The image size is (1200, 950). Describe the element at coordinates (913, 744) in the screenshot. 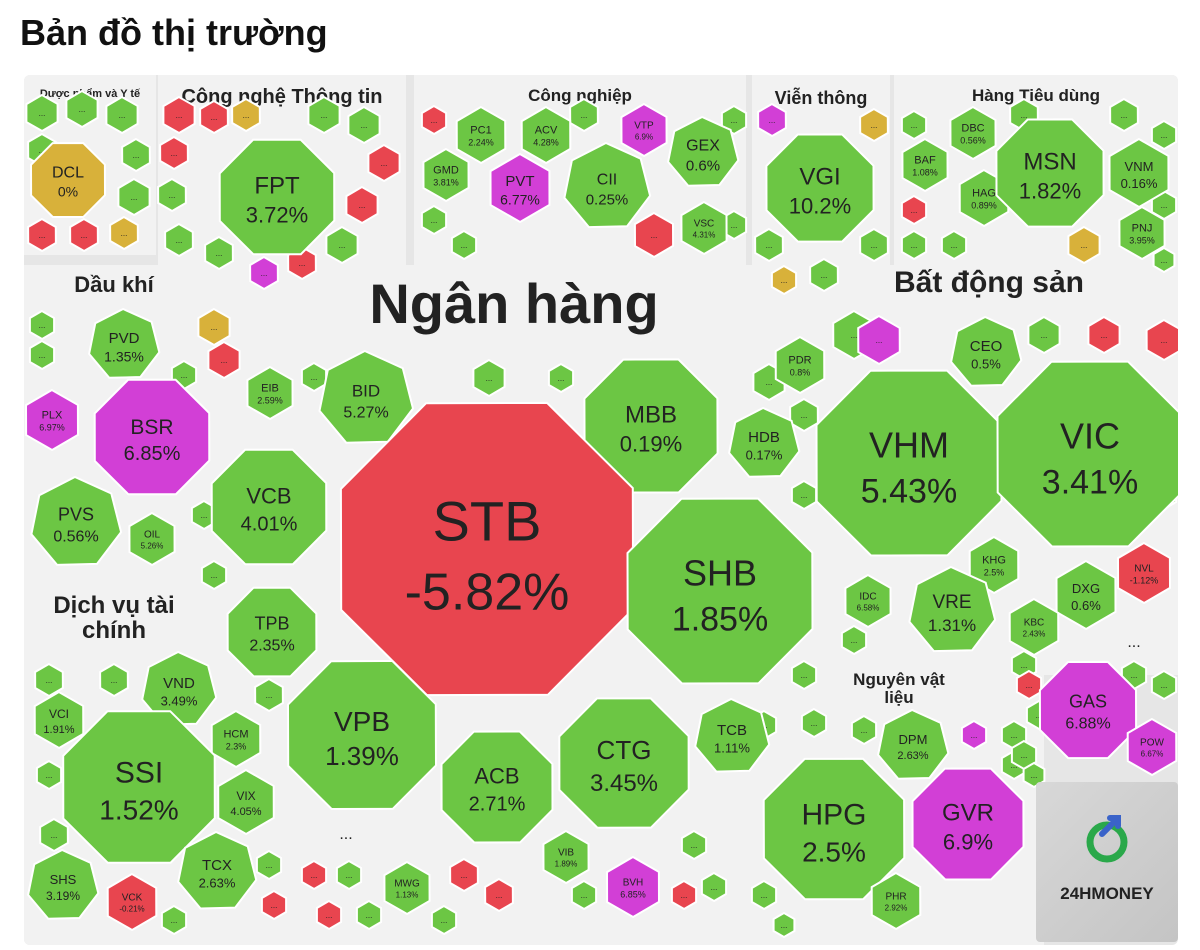

I see `treemap-cell-dpm` at that location.